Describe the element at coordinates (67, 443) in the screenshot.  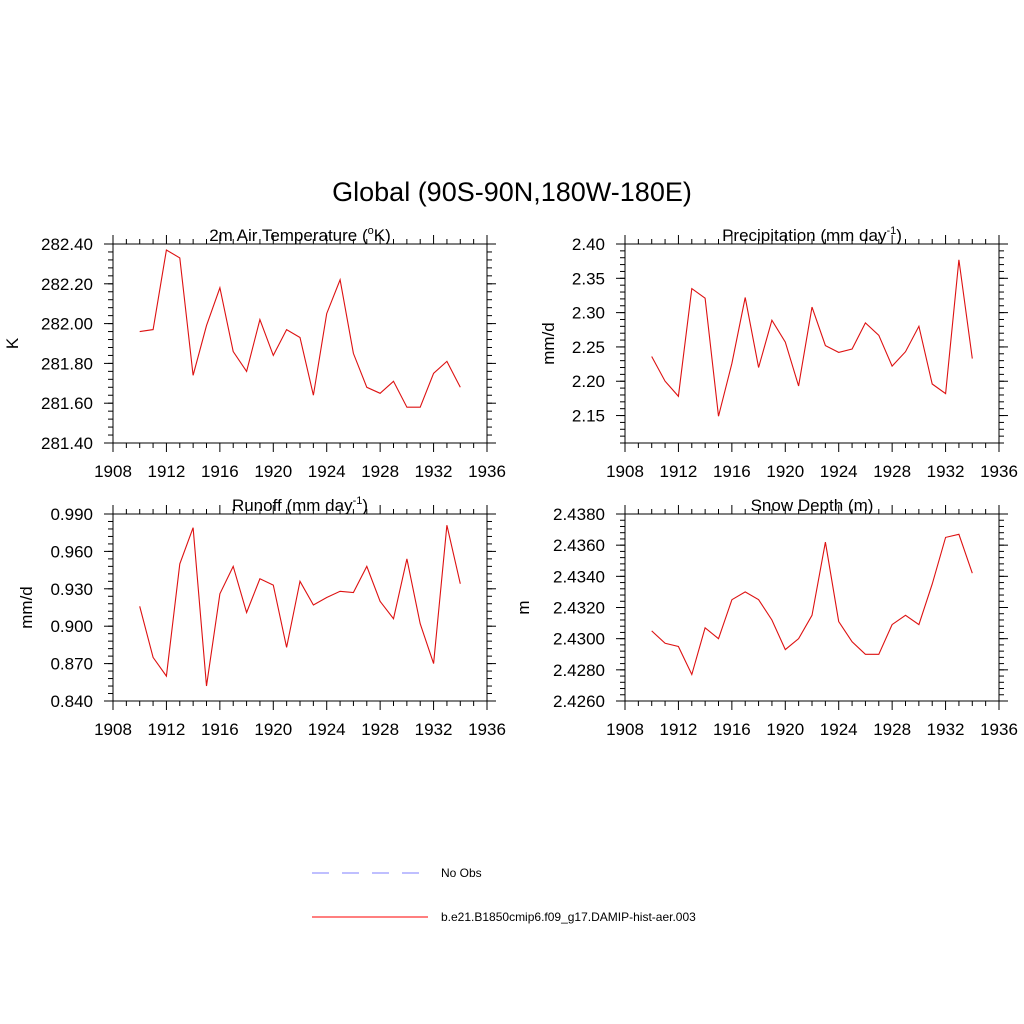
I see `y-tick-label: 281.40` at that location.